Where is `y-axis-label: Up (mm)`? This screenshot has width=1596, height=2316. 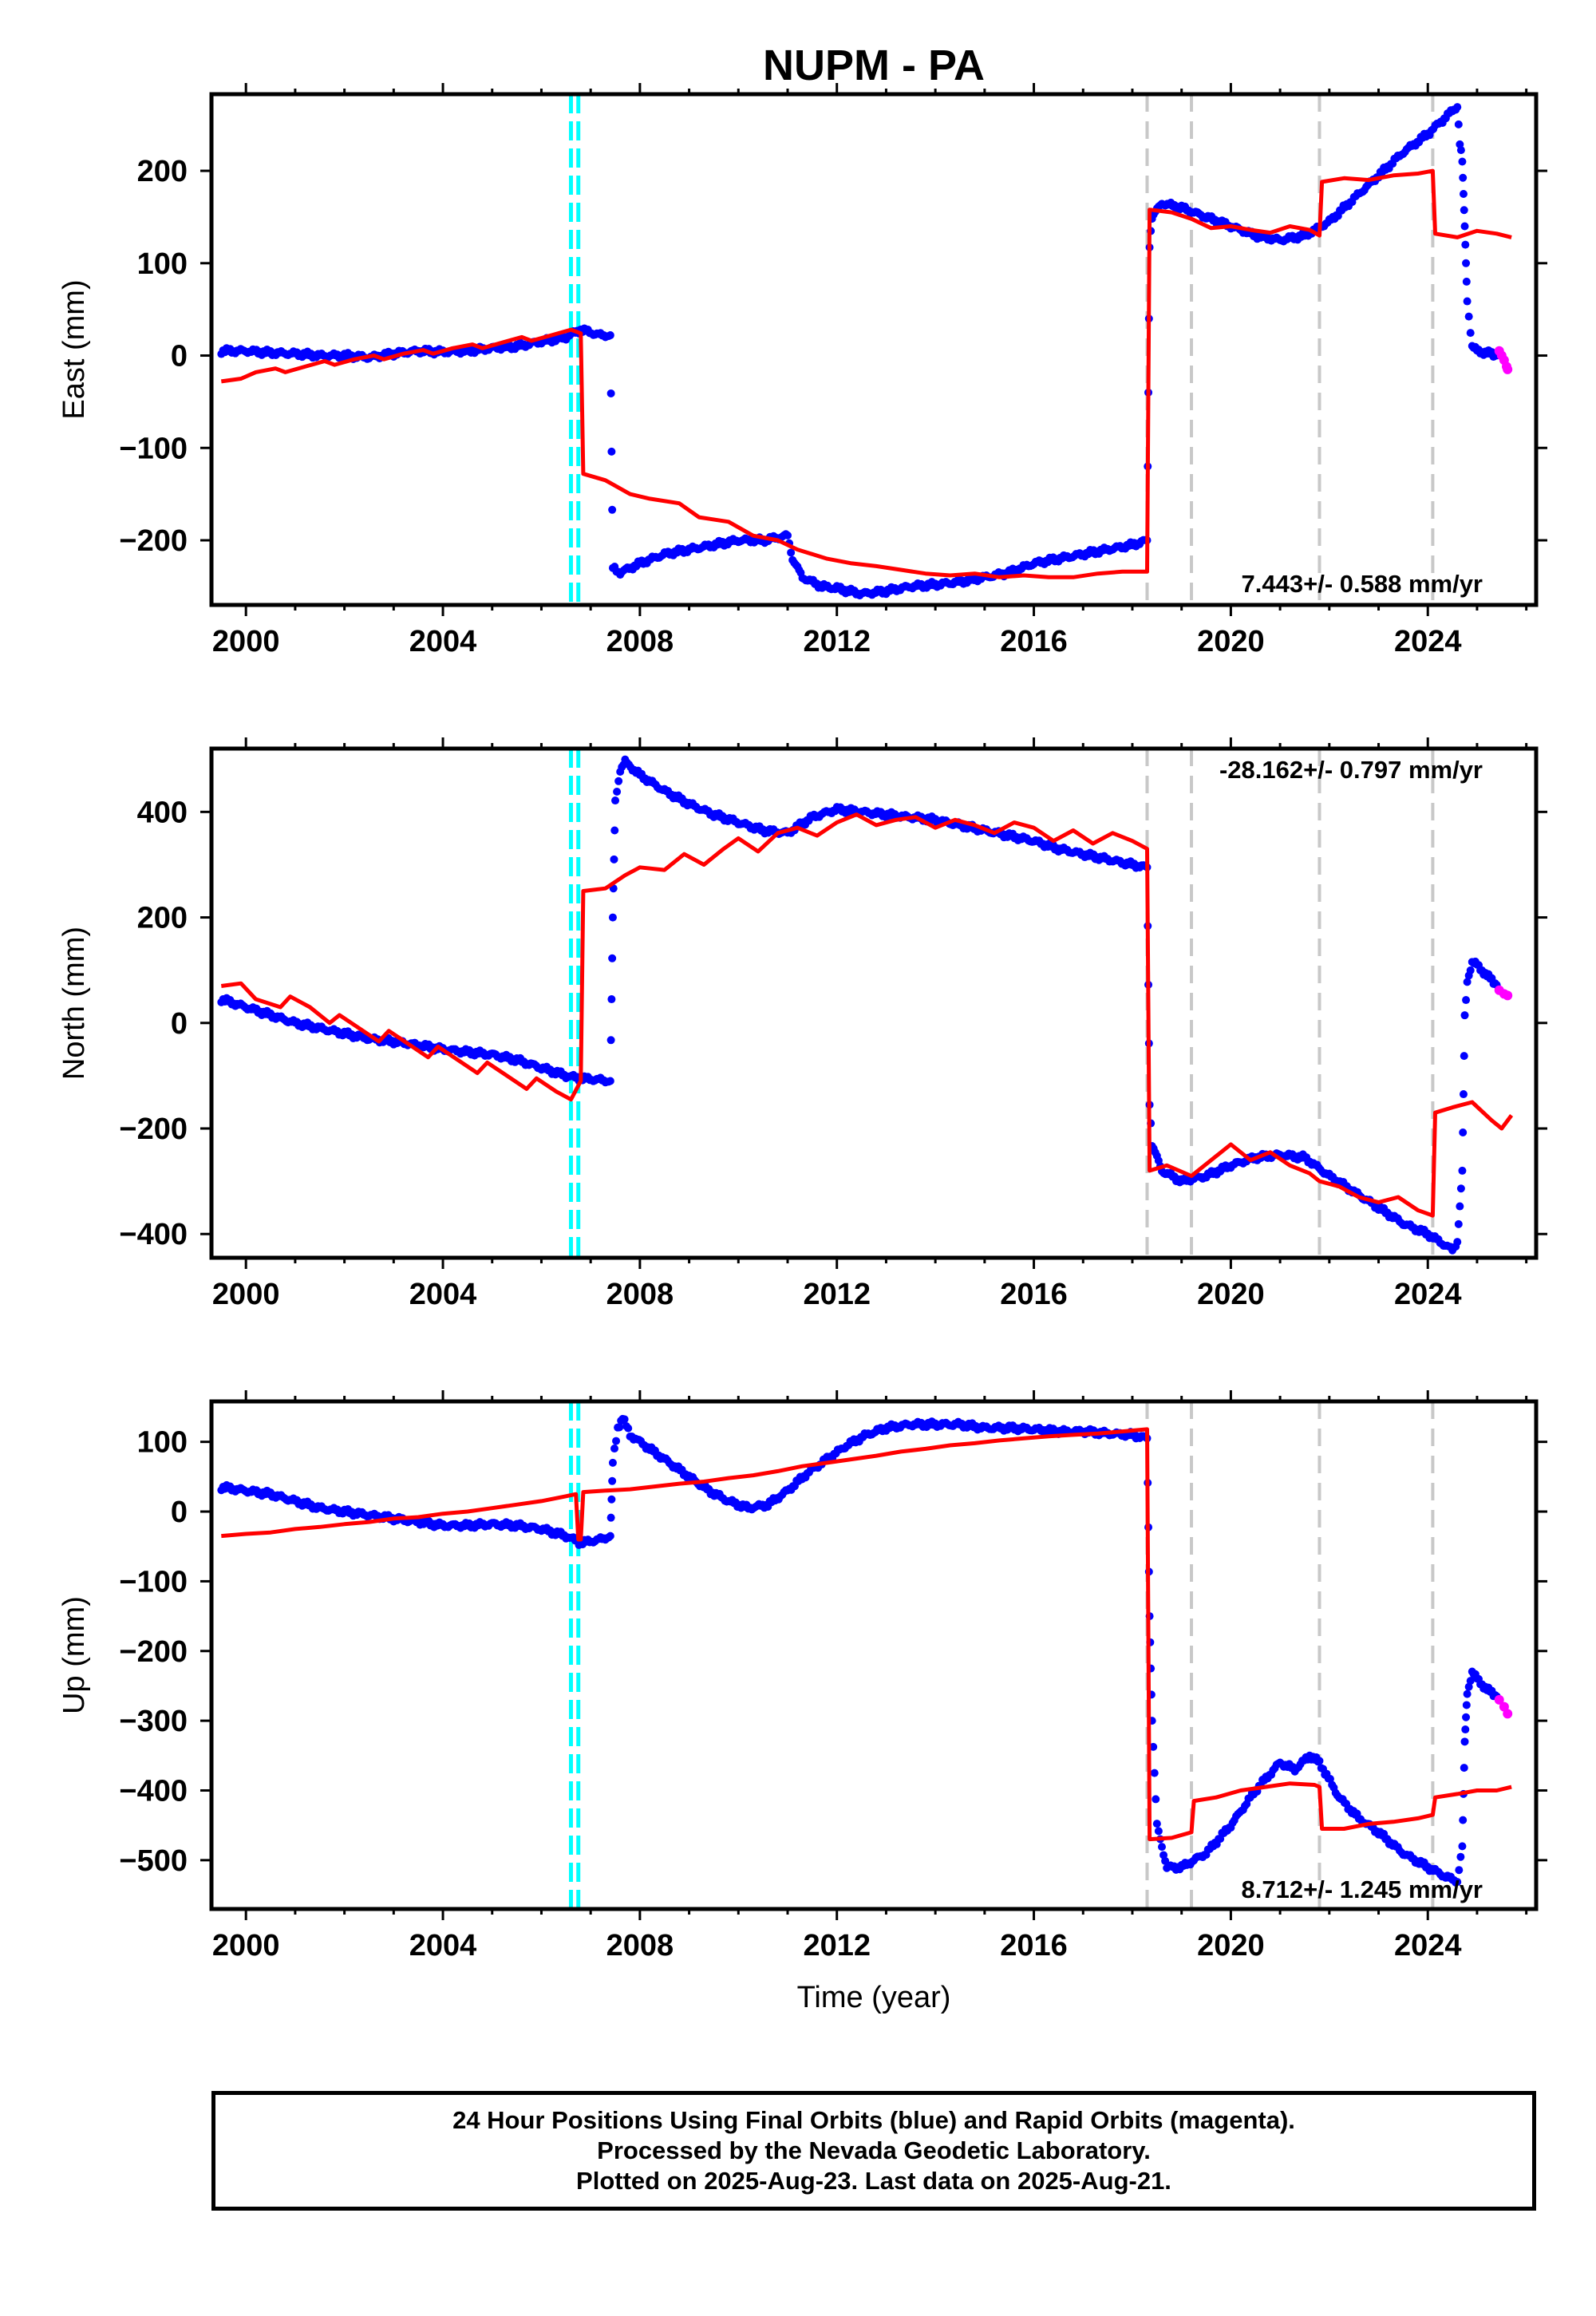
y-axis-label: Up (mm) is located at coordinates (74, 1655).